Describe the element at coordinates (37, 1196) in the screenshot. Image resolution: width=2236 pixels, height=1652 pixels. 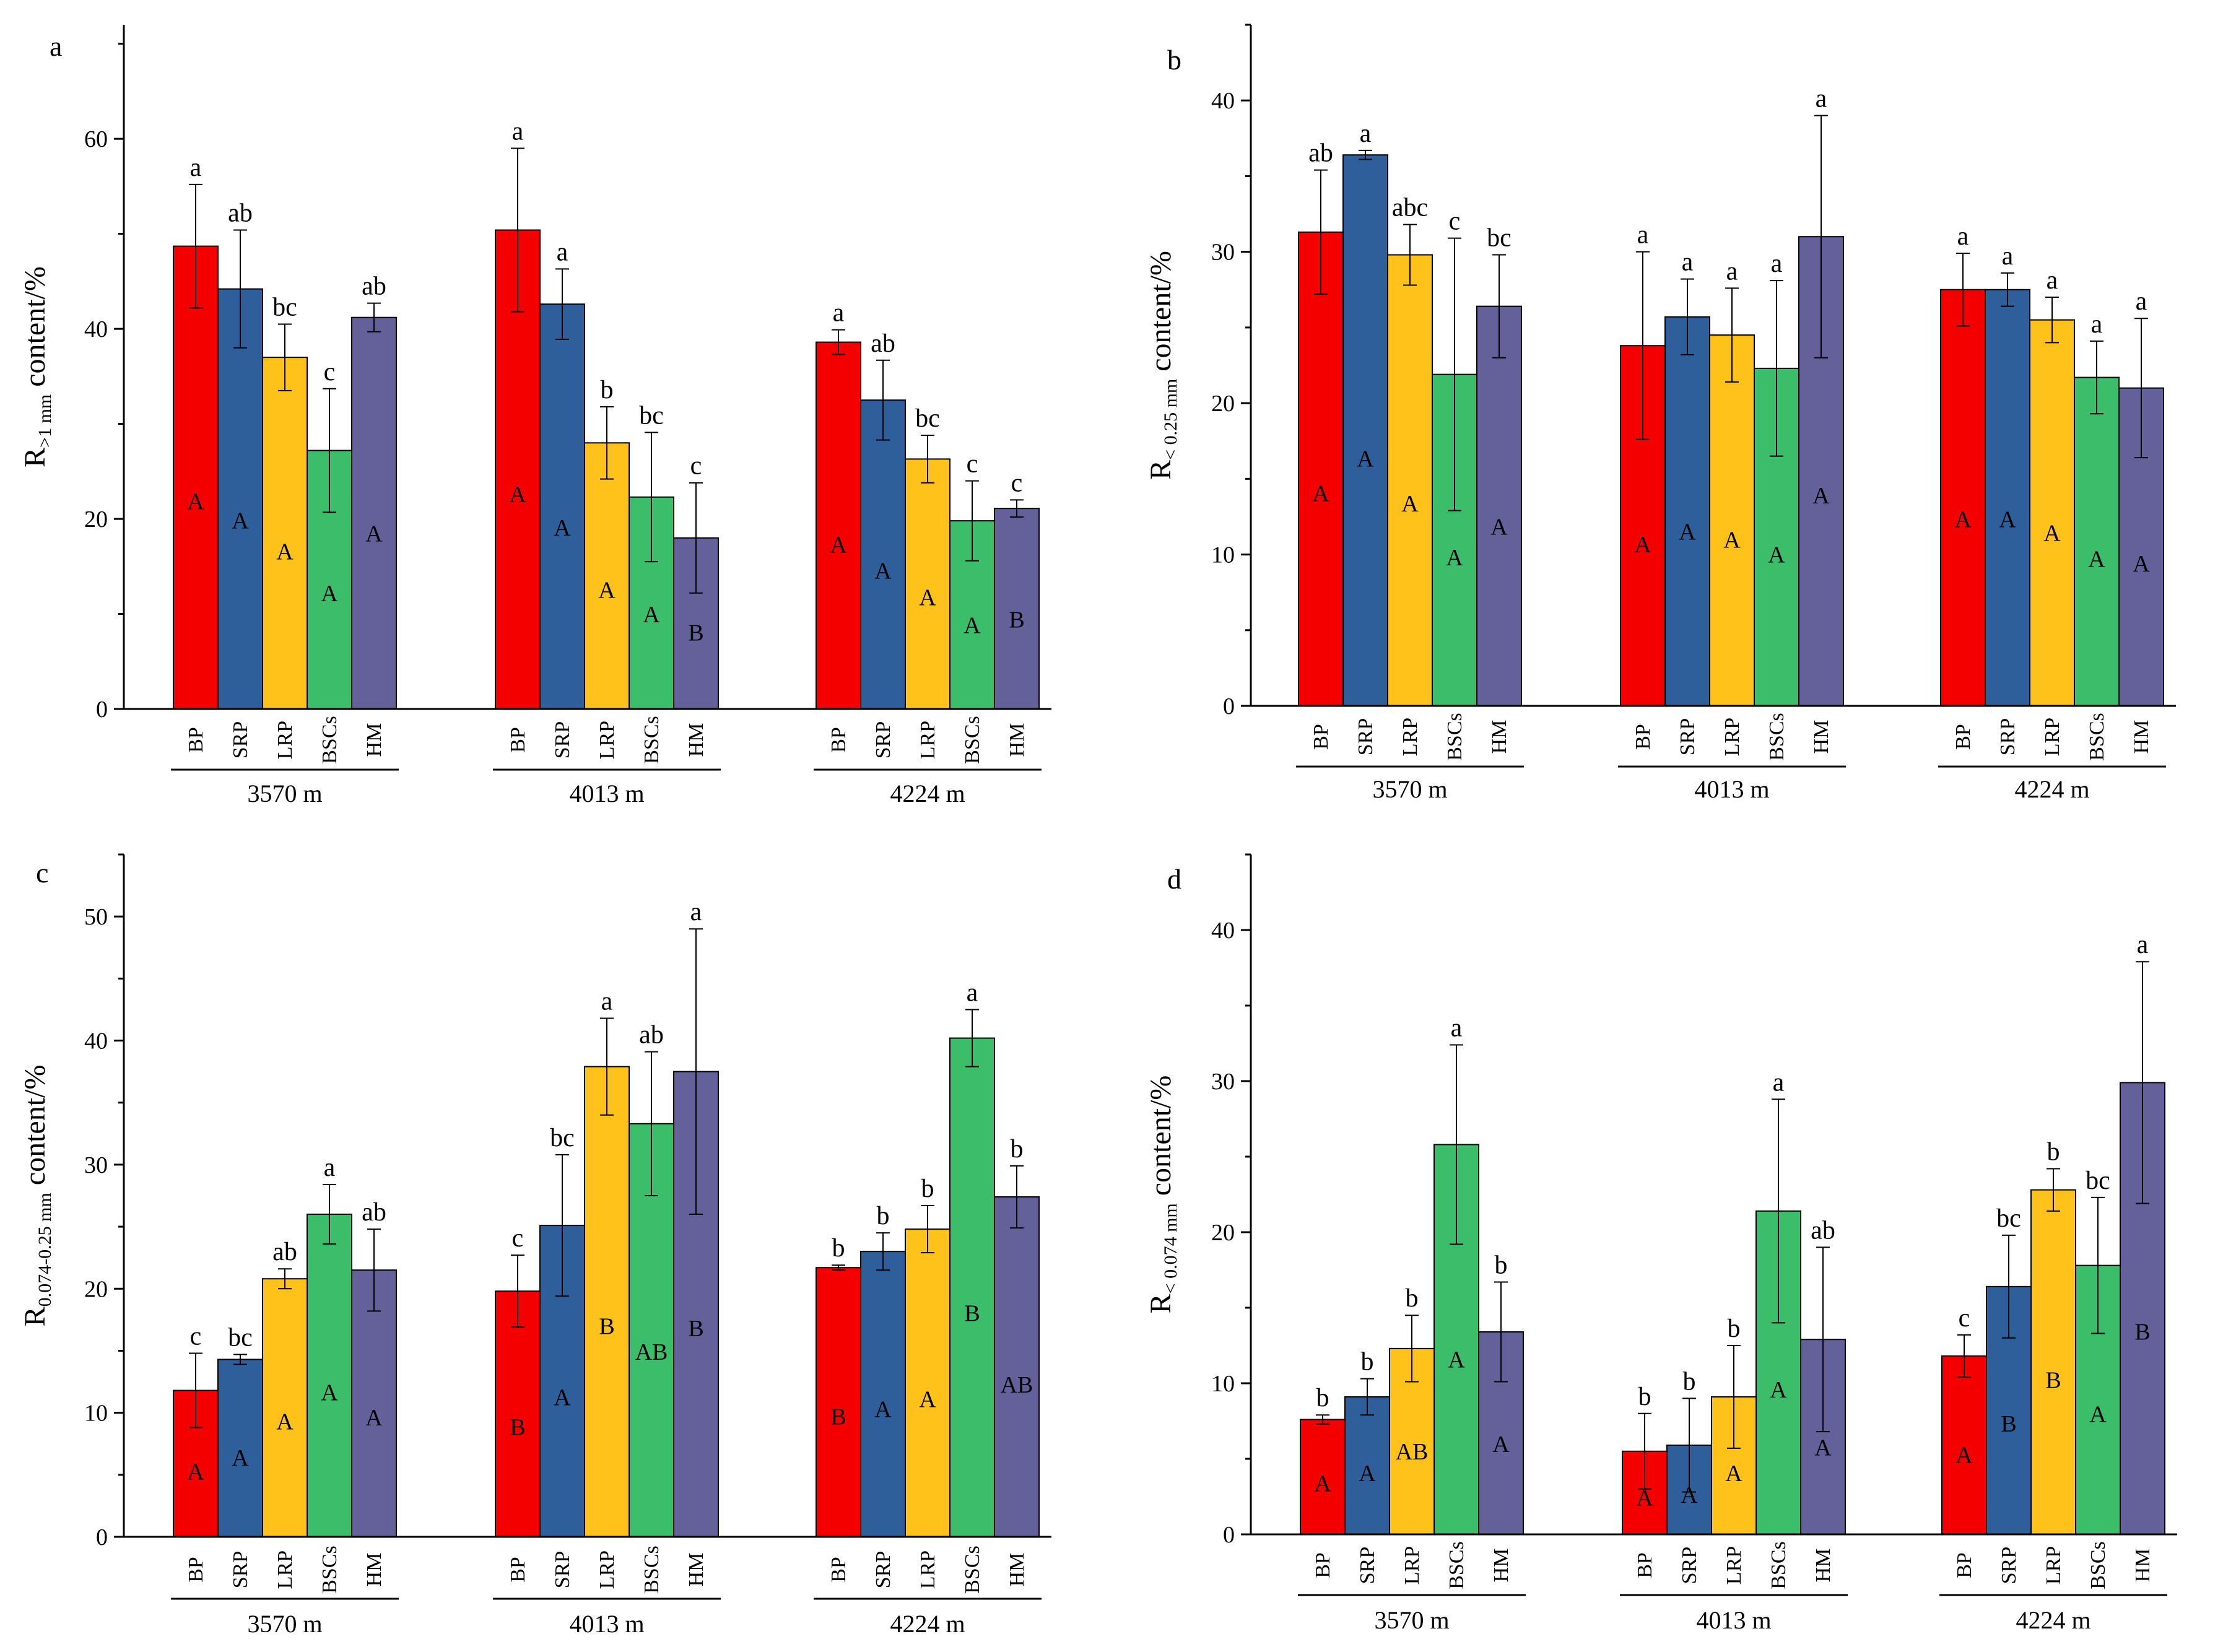
I see `y-axis-label: R0.074-0.25 mm content/%` at that location.